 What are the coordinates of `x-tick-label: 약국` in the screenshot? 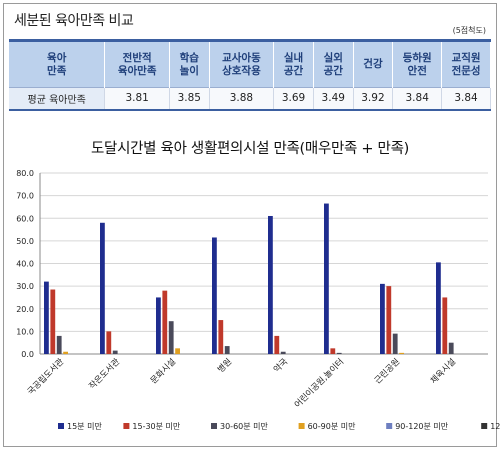 It's located at (280, 365).